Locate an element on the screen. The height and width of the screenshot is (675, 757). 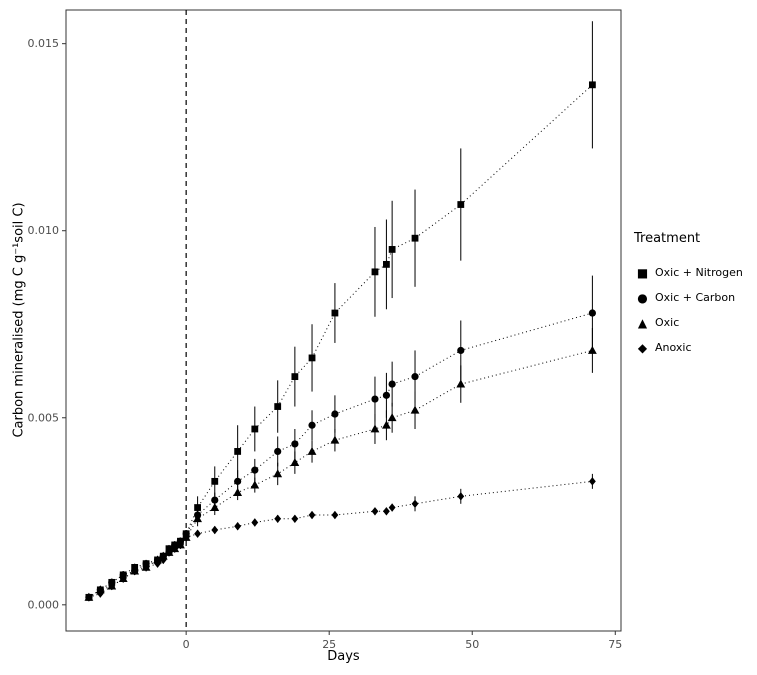
legend-label: Anoxic is located at coordinates (673, 347).